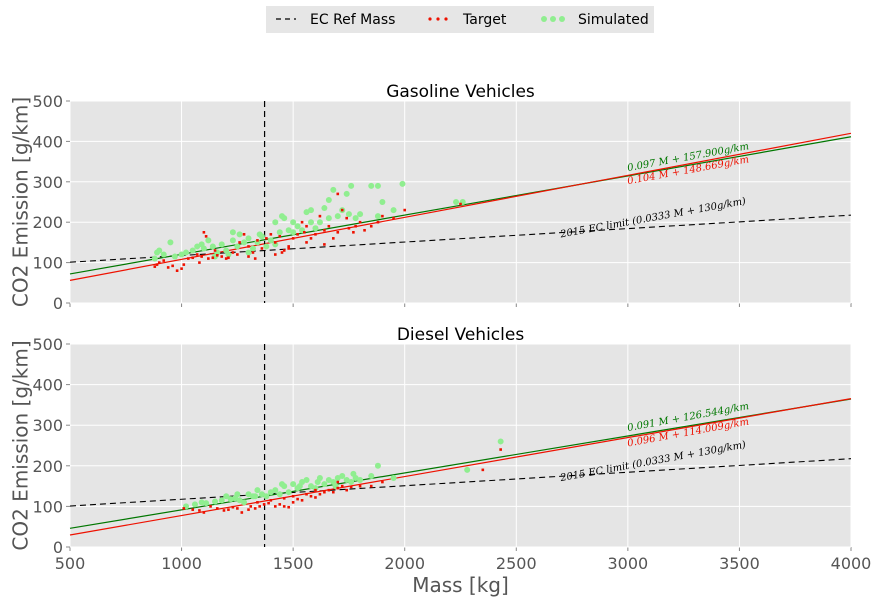  I want to click on legend-simulated-swatch, so click(544, 19).